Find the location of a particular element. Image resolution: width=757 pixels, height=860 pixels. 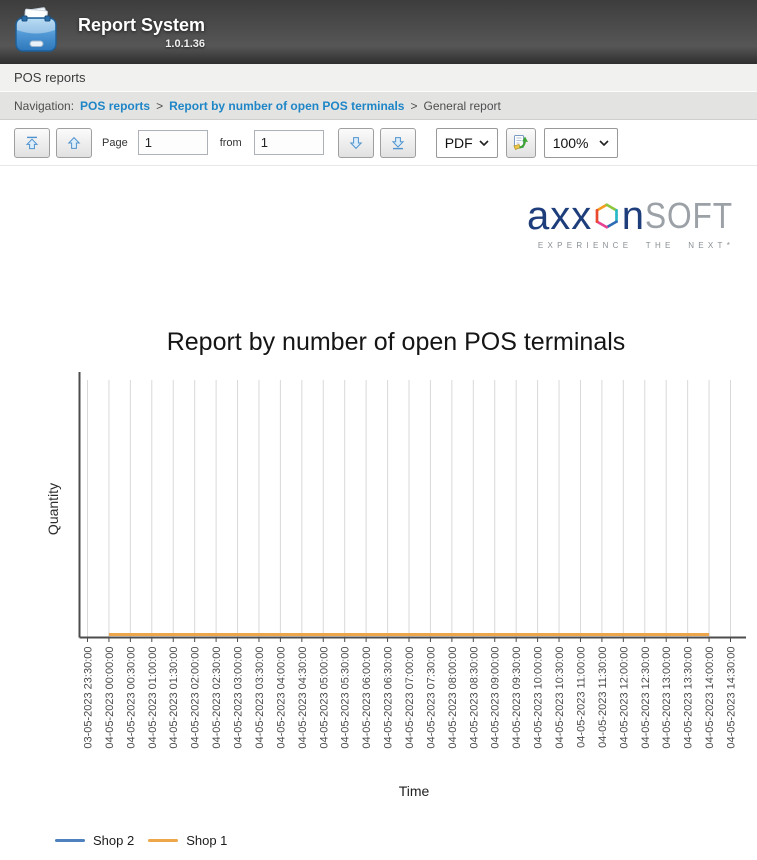

x-tick-label: 04-05-2023 06:00:00 is located at coordinates (367, 698).